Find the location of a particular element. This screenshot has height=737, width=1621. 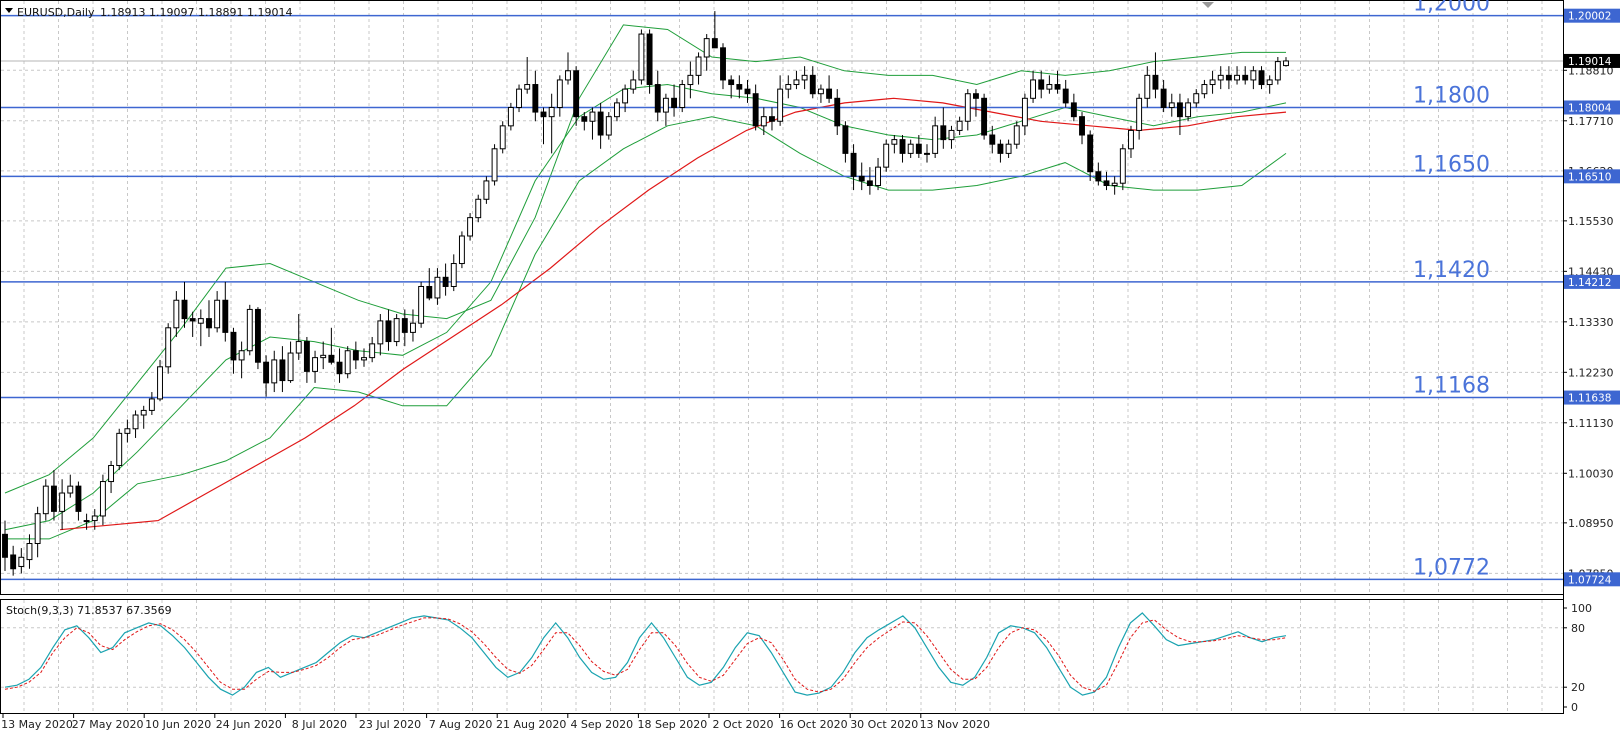

level-label: 1,1650 is located at coordinates (1451, 164).